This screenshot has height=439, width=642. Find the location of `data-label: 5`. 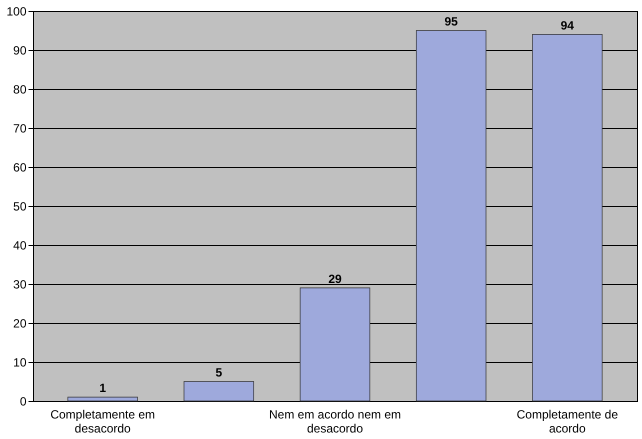

data-label: 5 is located at coordinates (219, 373).